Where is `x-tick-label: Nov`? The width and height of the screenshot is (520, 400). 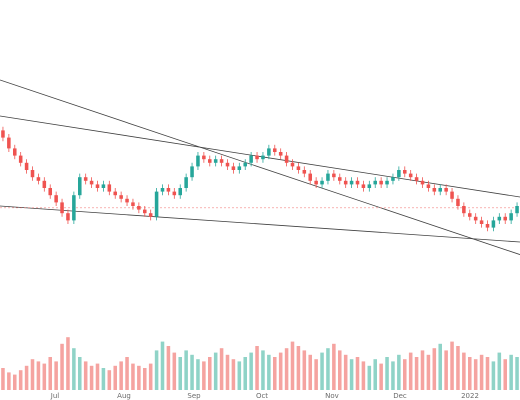 x-tick-label: Nov is located at coordinates (332, 396).